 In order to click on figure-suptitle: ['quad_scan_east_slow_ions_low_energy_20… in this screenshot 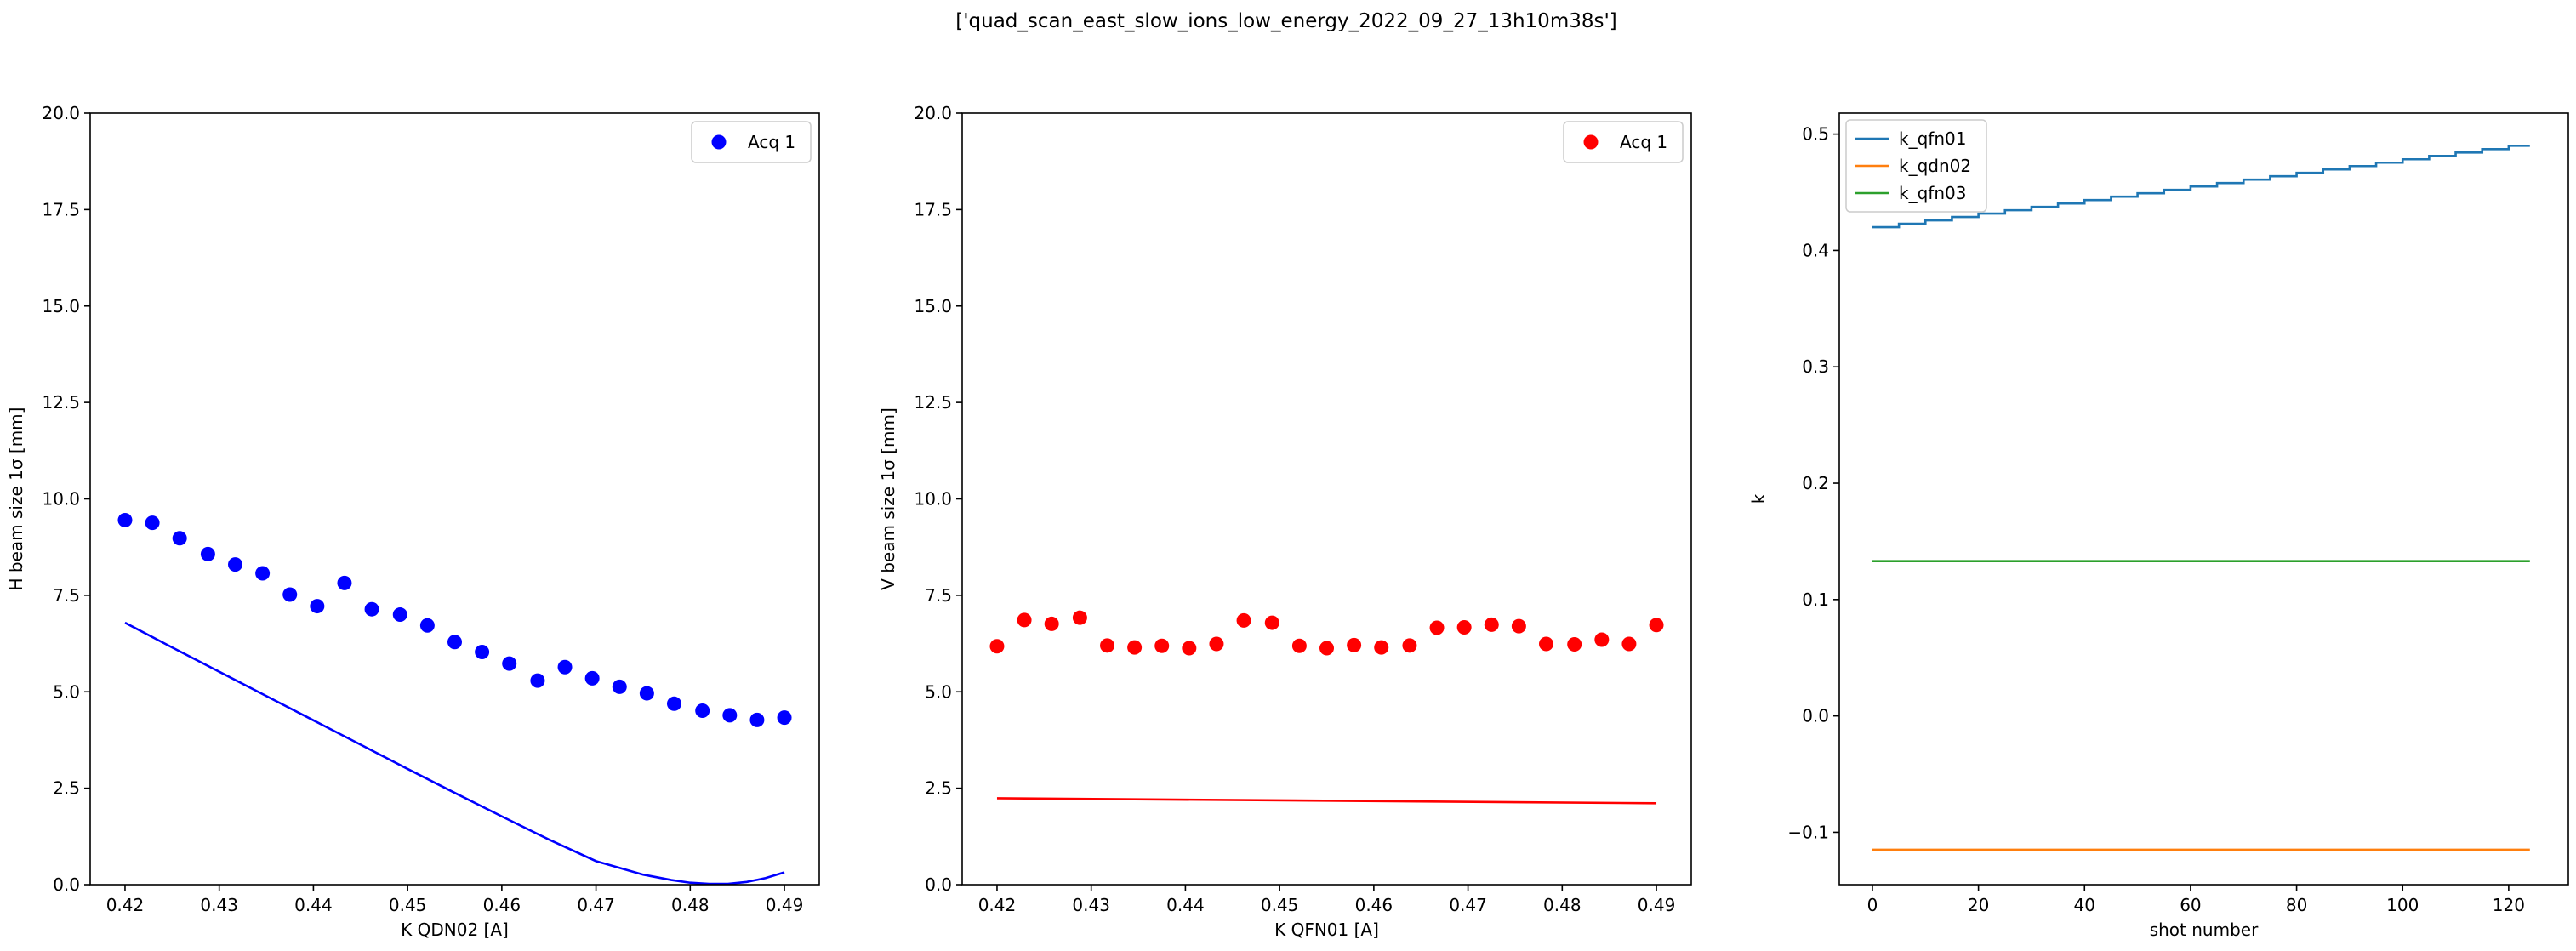, I will do `click(1286, 21)`.